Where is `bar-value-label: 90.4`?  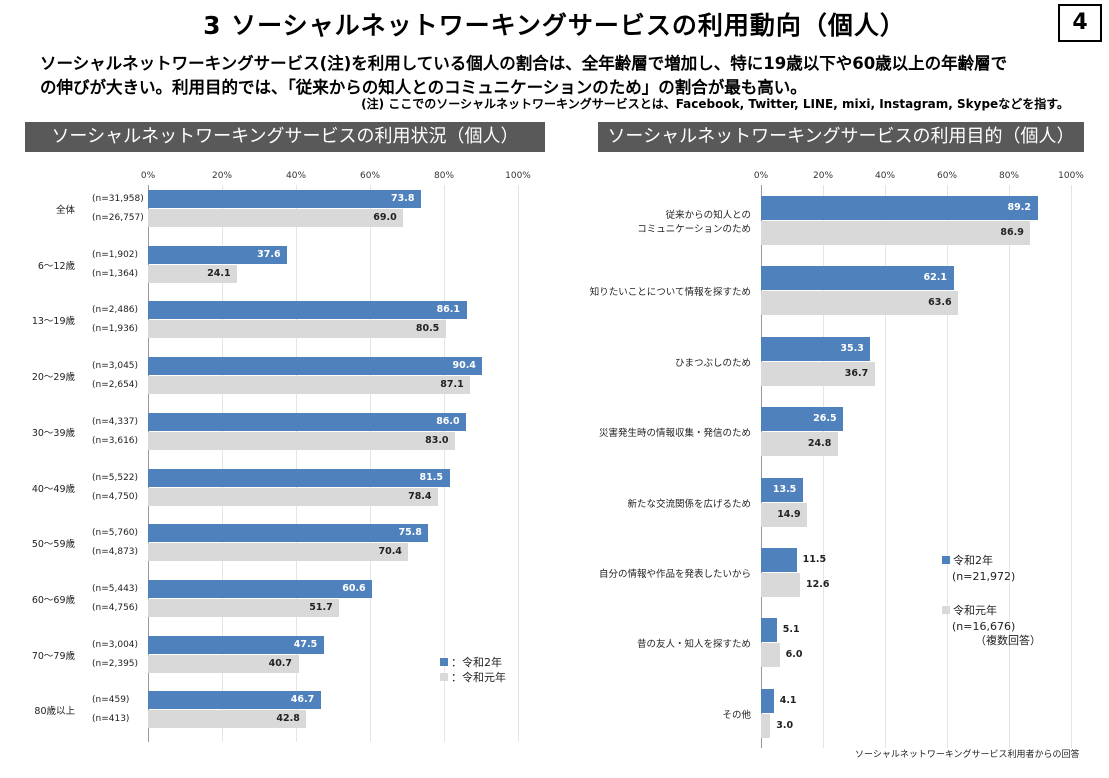
bar-value-label: 90.4 is located at coordinates (464, 366).